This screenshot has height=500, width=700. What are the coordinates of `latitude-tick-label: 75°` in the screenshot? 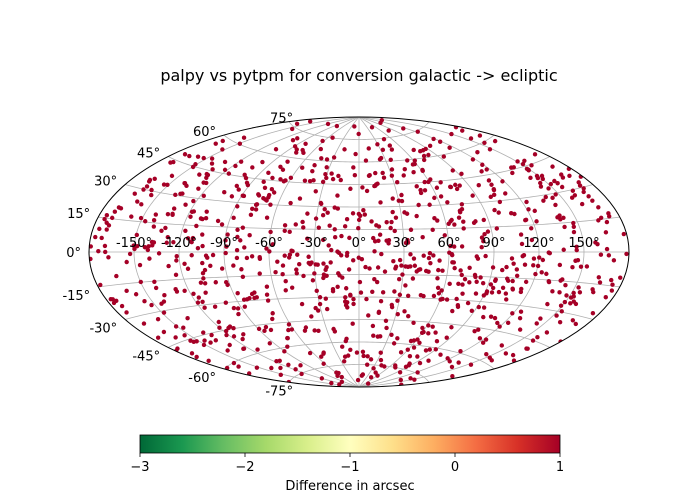 It's located at (281, 119).